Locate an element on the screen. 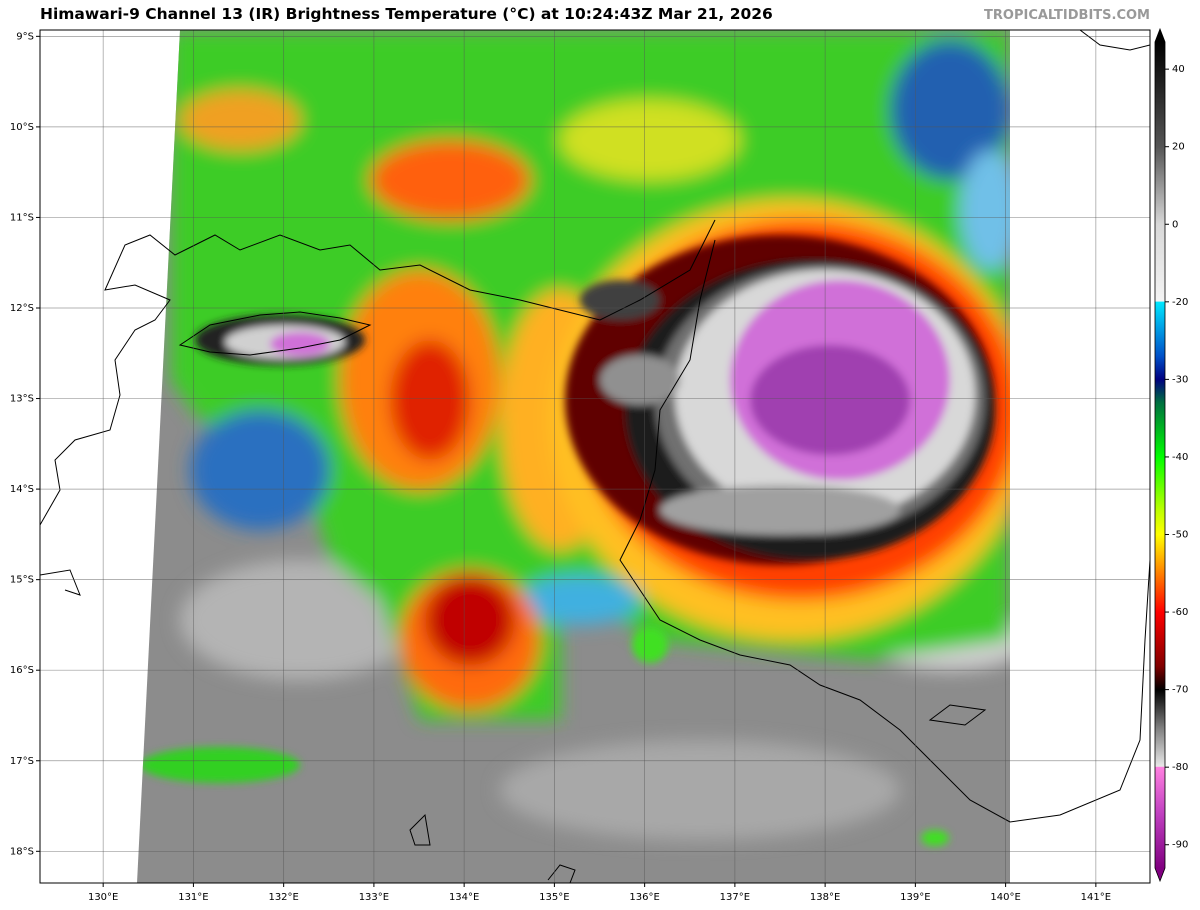 The height and width of the screenshot is (910, 1200). lon-tick-label: 134°E is located at coordinates (464, 897).